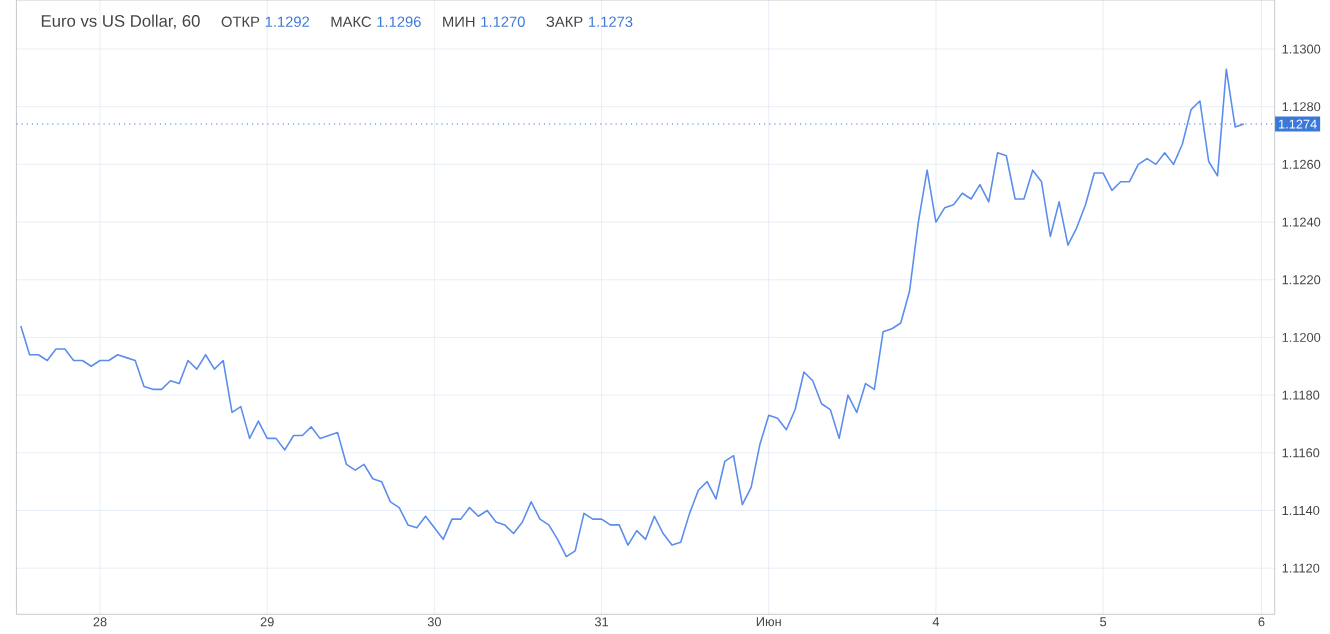  Describe the element at coordinates (120, 21) in the screenshot. I see `text: Euro vs US Dollar, 60` at that location.